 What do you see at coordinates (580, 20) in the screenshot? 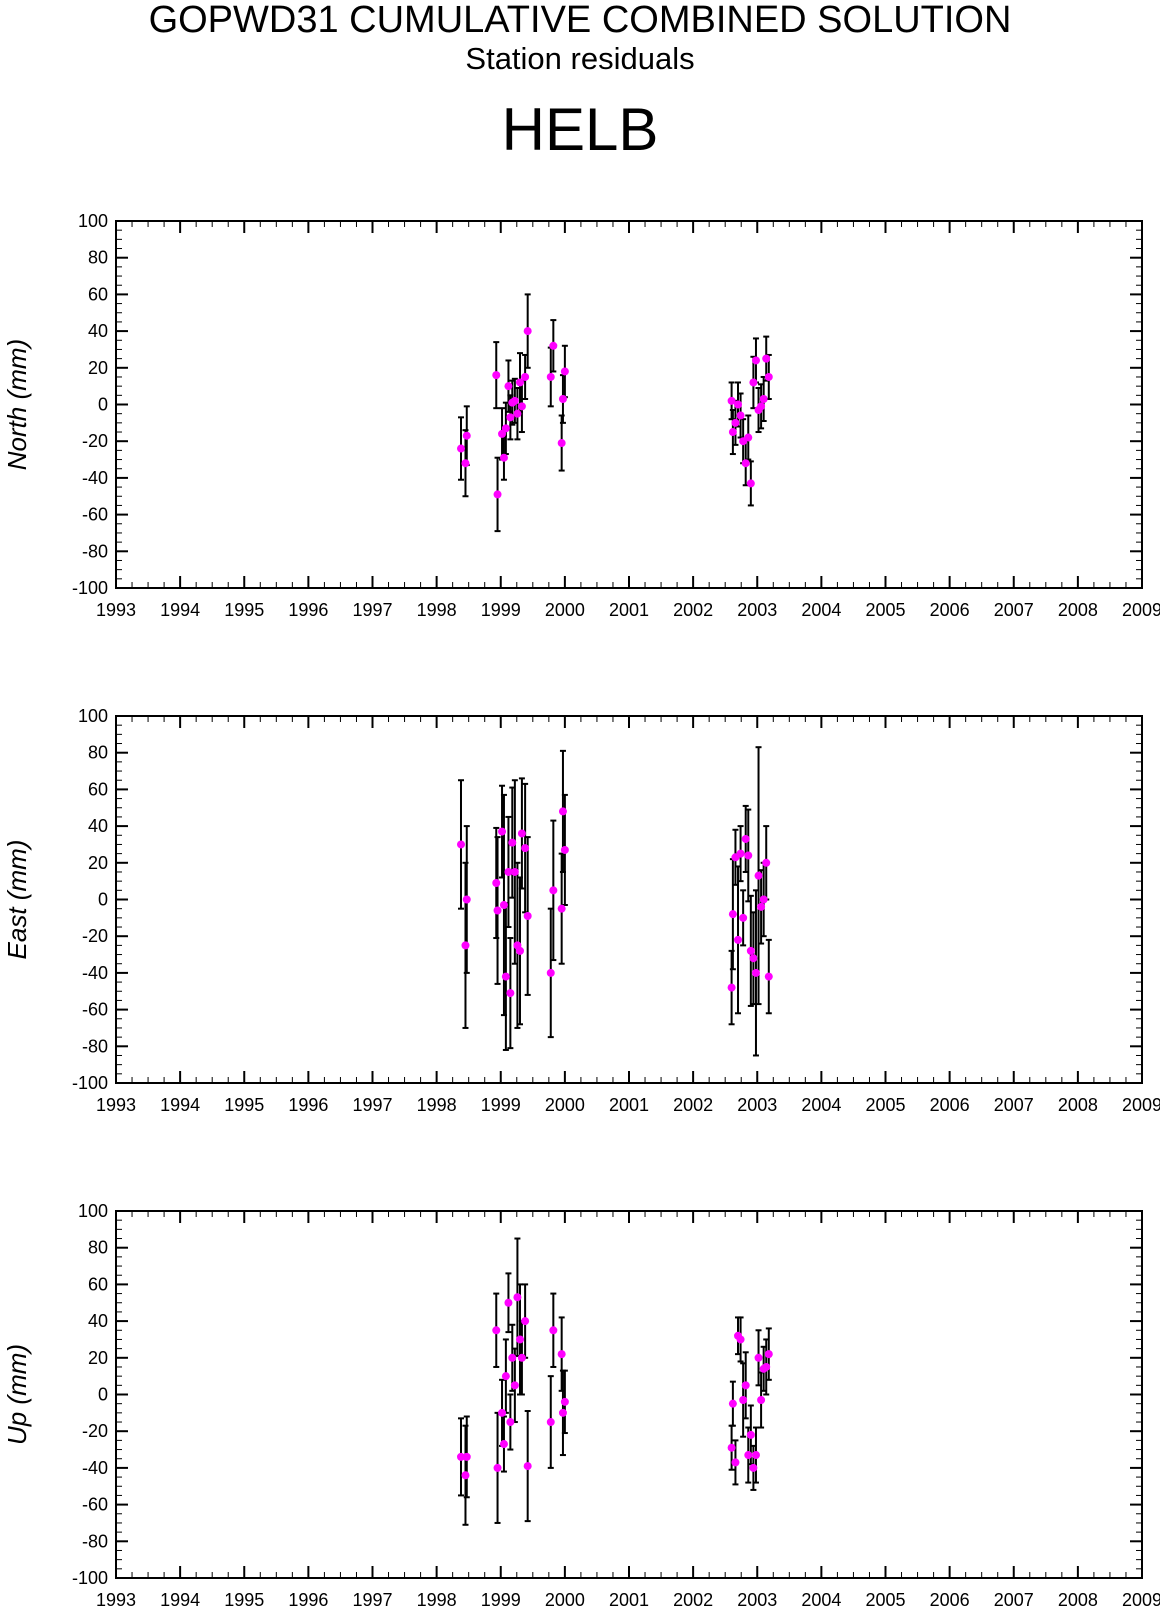
I see `chart-title: GOPWD31 CUMULATIVE COMBINED SOLUTION` at bounding box center [580, 20].